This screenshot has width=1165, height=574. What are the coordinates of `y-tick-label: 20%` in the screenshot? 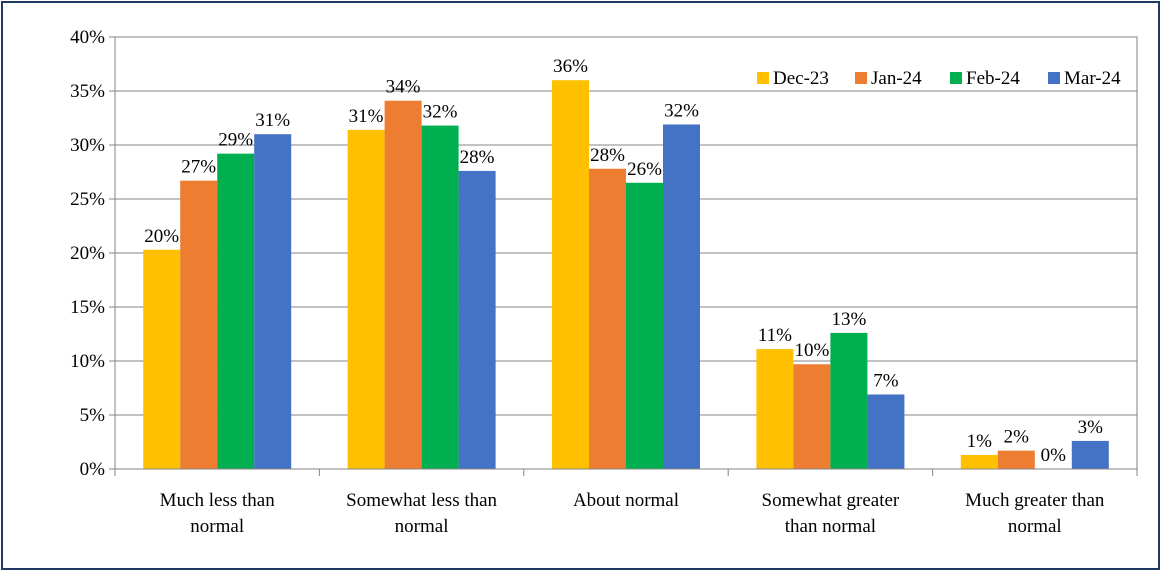 It's located at (87, 253).